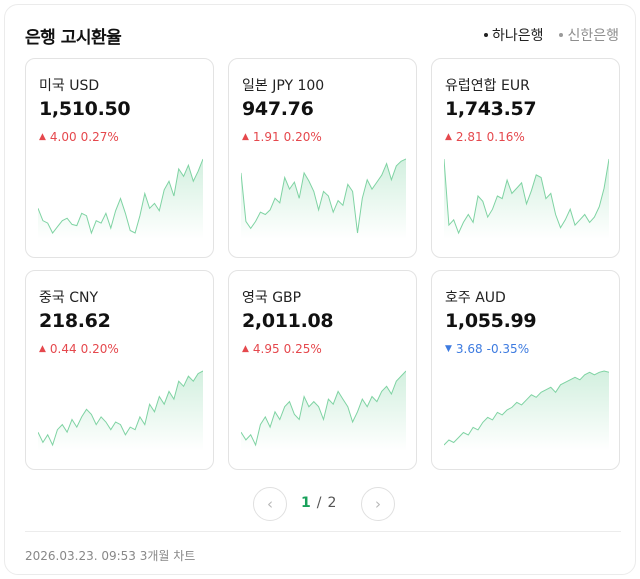  What do you see at coordinates (505, 137) in the screenshot?
I see `change-percent: 0.16%` at bounding box center [505, 137].